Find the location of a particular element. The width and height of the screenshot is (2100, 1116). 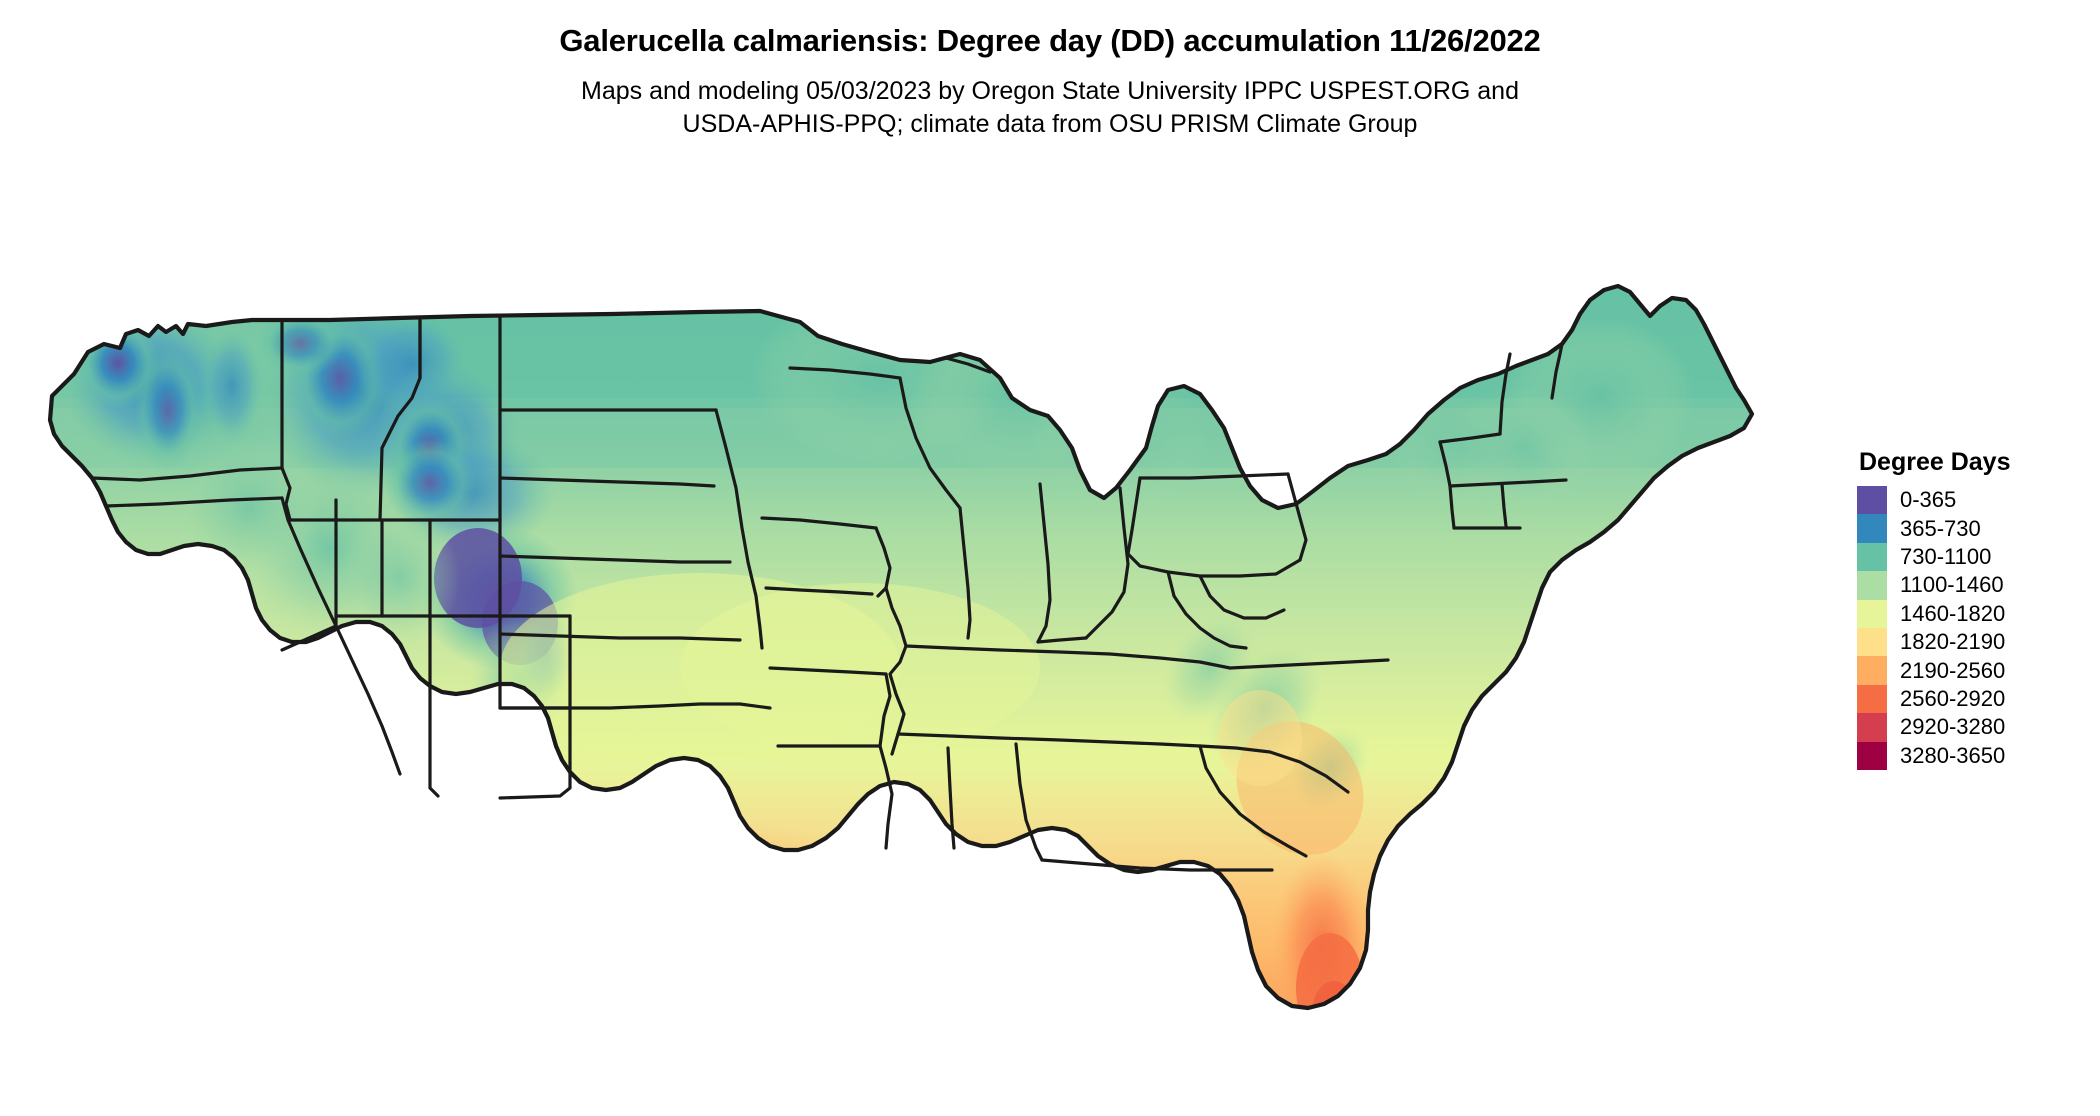

legend-label: 2920-3280 is located at coordinates (1953, 727).